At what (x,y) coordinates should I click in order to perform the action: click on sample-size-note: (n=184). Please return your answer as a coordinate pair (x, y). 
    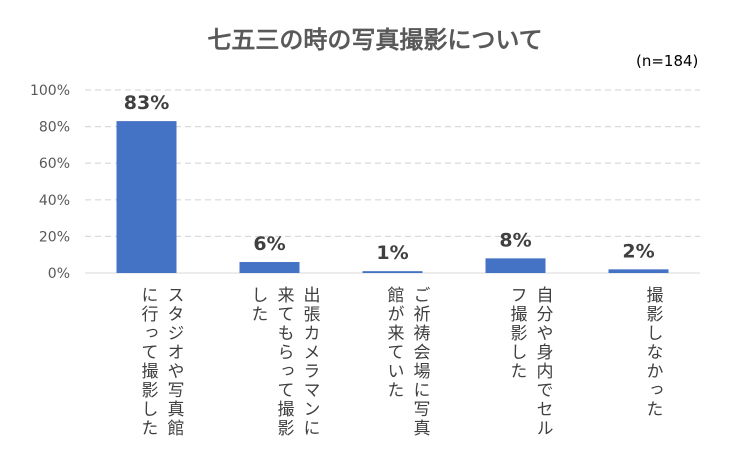
    Looking at the image, I should click on (667, 61).